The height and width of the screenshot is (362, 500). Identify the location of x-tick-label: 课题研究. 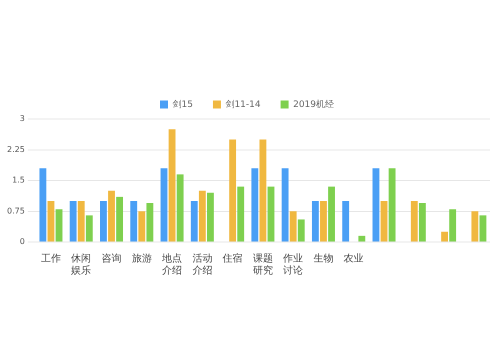
(262, 264).